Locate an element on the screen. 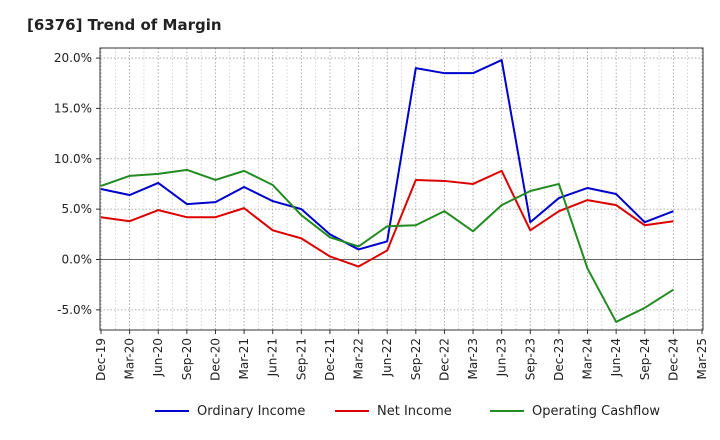 Image resolution: width=720 pixels, height=440 pixels. y-tick-label: 0.0% is located at coordinates (77, 260).